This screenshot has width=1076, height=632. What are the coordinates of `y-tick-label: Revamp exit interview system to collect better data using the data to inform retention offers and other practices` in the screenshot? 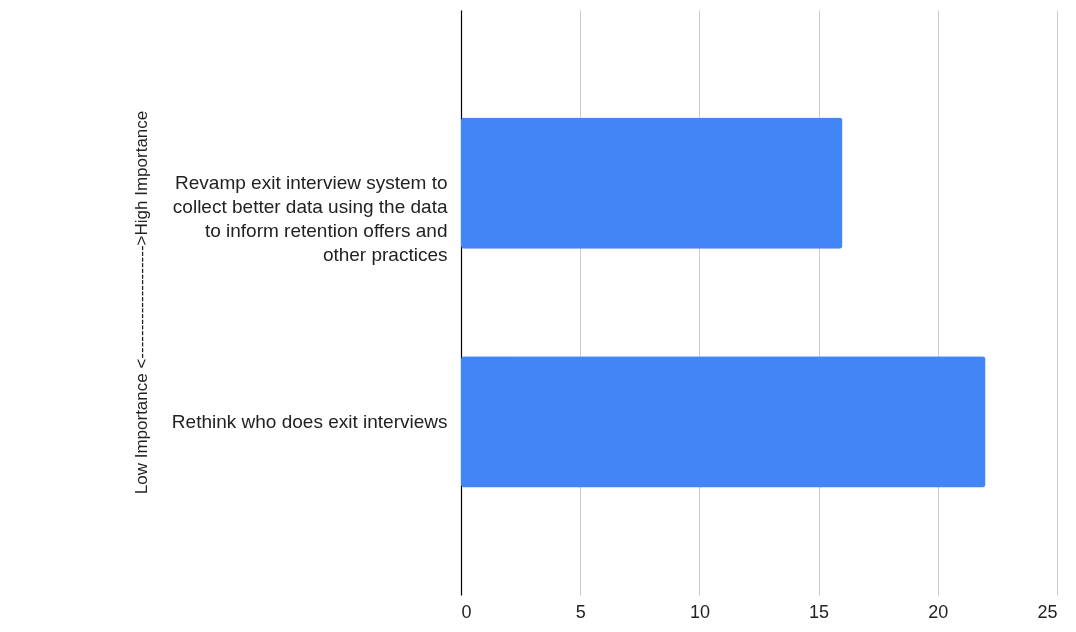 It's located at (310, 219).